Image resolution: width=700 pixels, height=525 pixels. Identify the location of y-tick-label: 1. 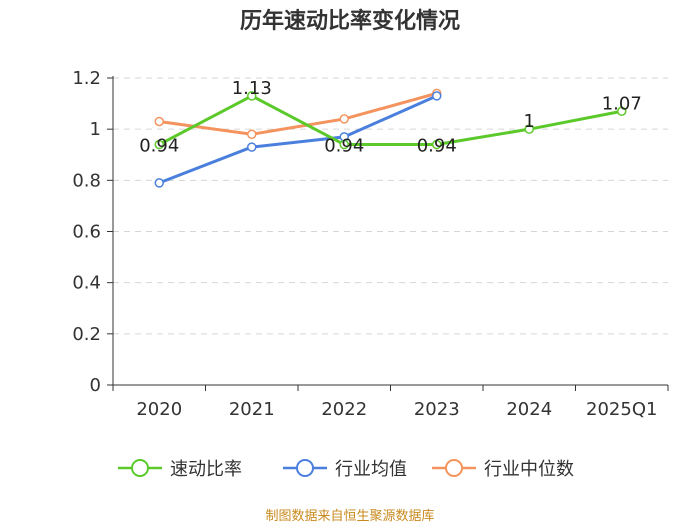
(95, 129).